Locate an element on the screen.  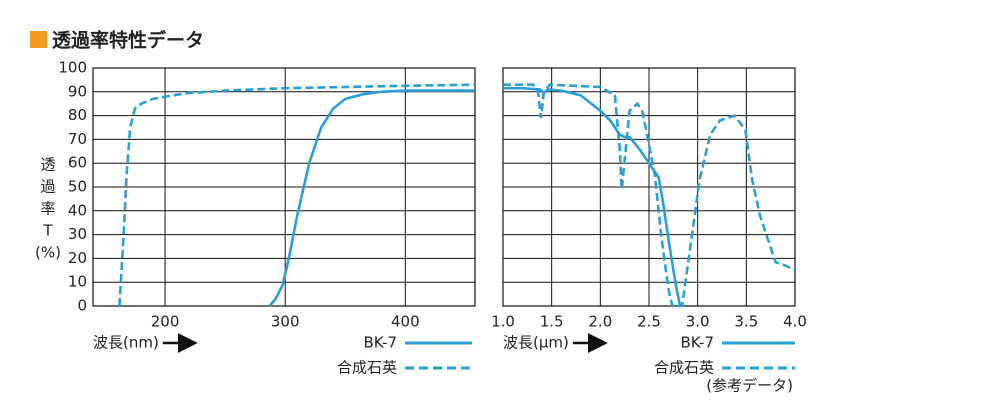
y-tick-label: 70 is located at coordinates (77, 139).